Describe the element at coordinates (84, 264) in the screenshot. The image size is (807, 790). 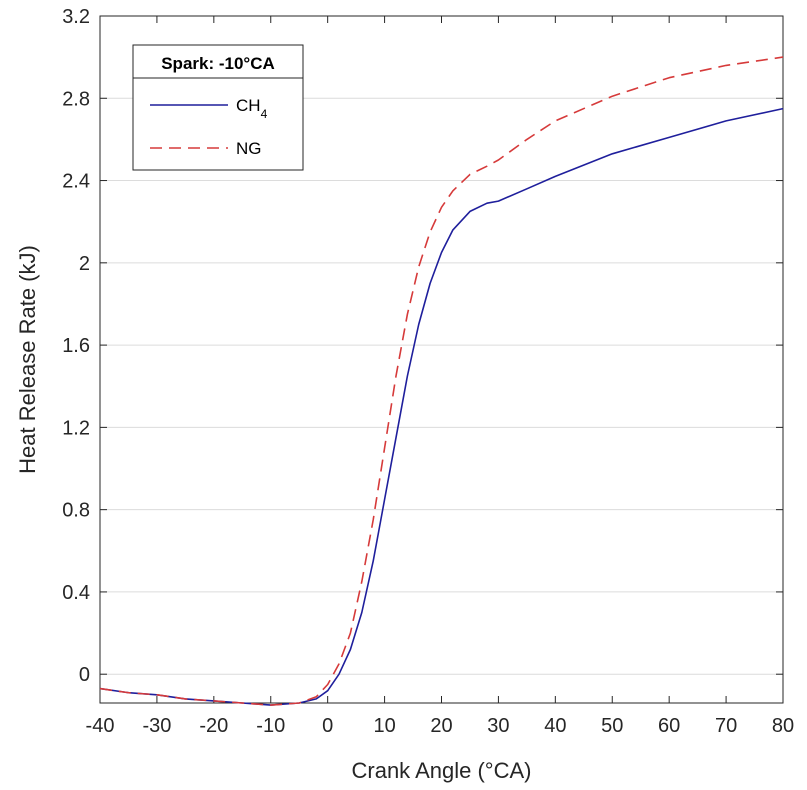
I see `y-tick-label: 2` at that location.